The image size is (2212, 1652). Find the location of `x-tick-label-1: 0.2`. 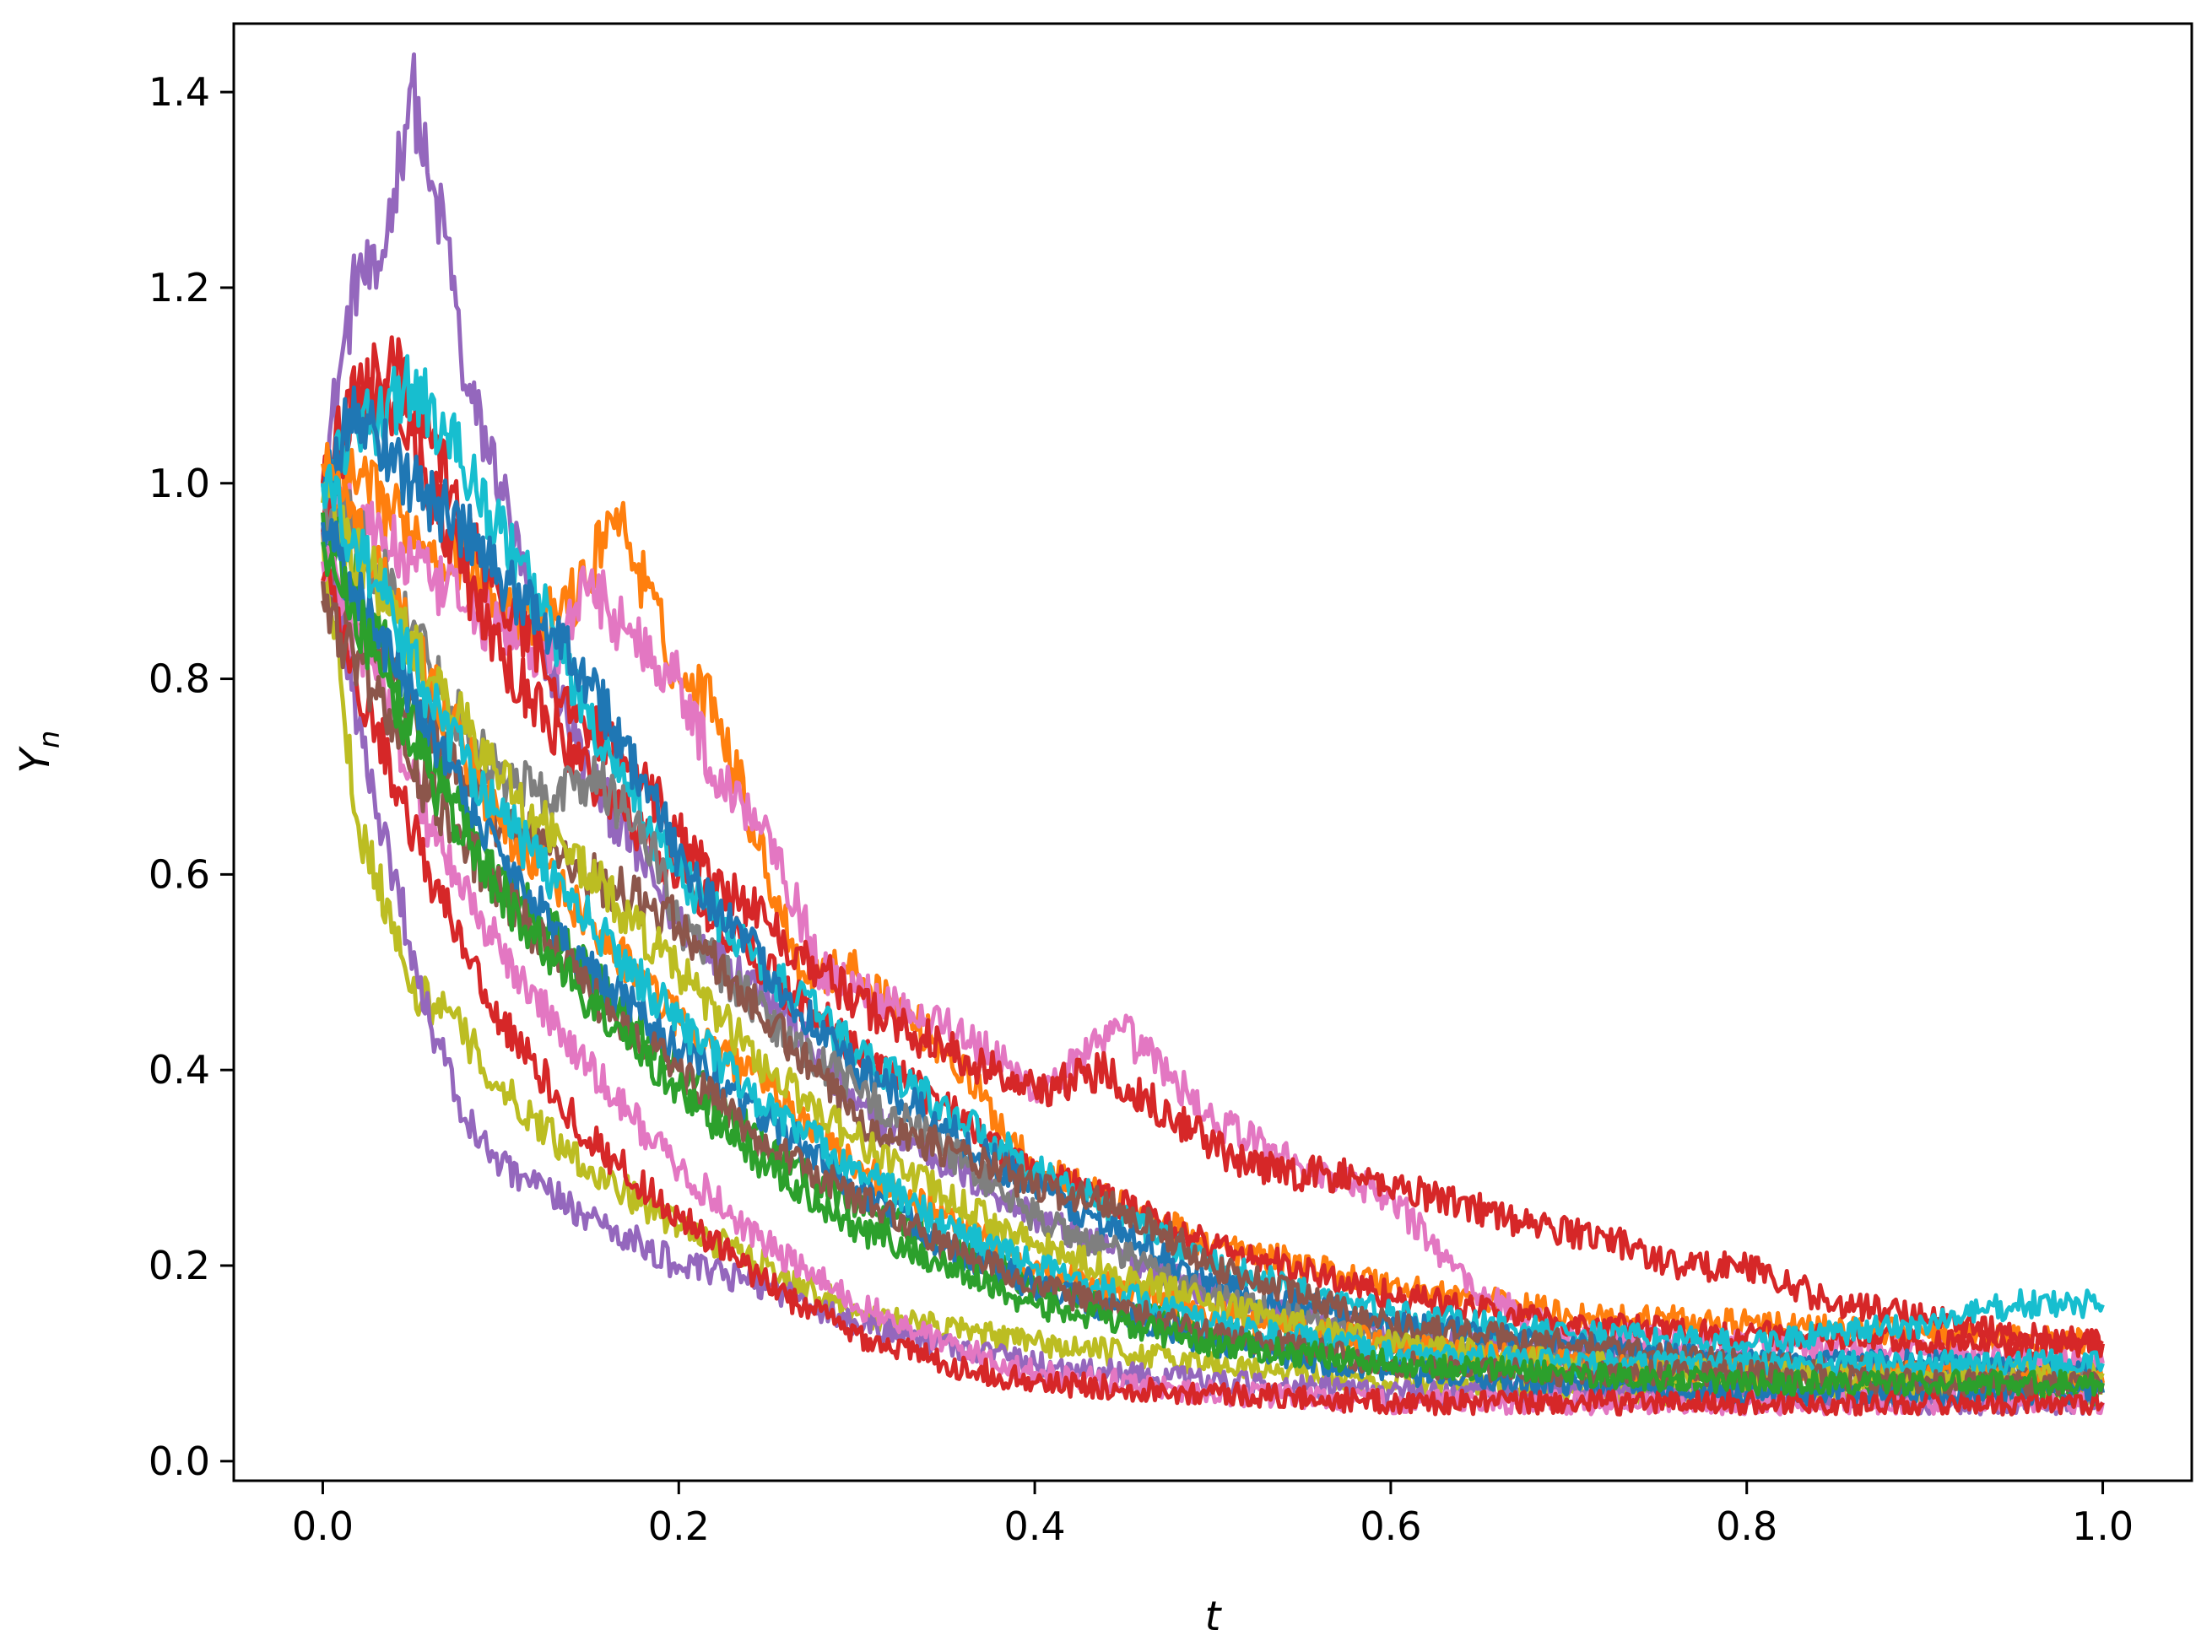

x-tick-label-1: 0.2 is located at coordinates (679, 1526).